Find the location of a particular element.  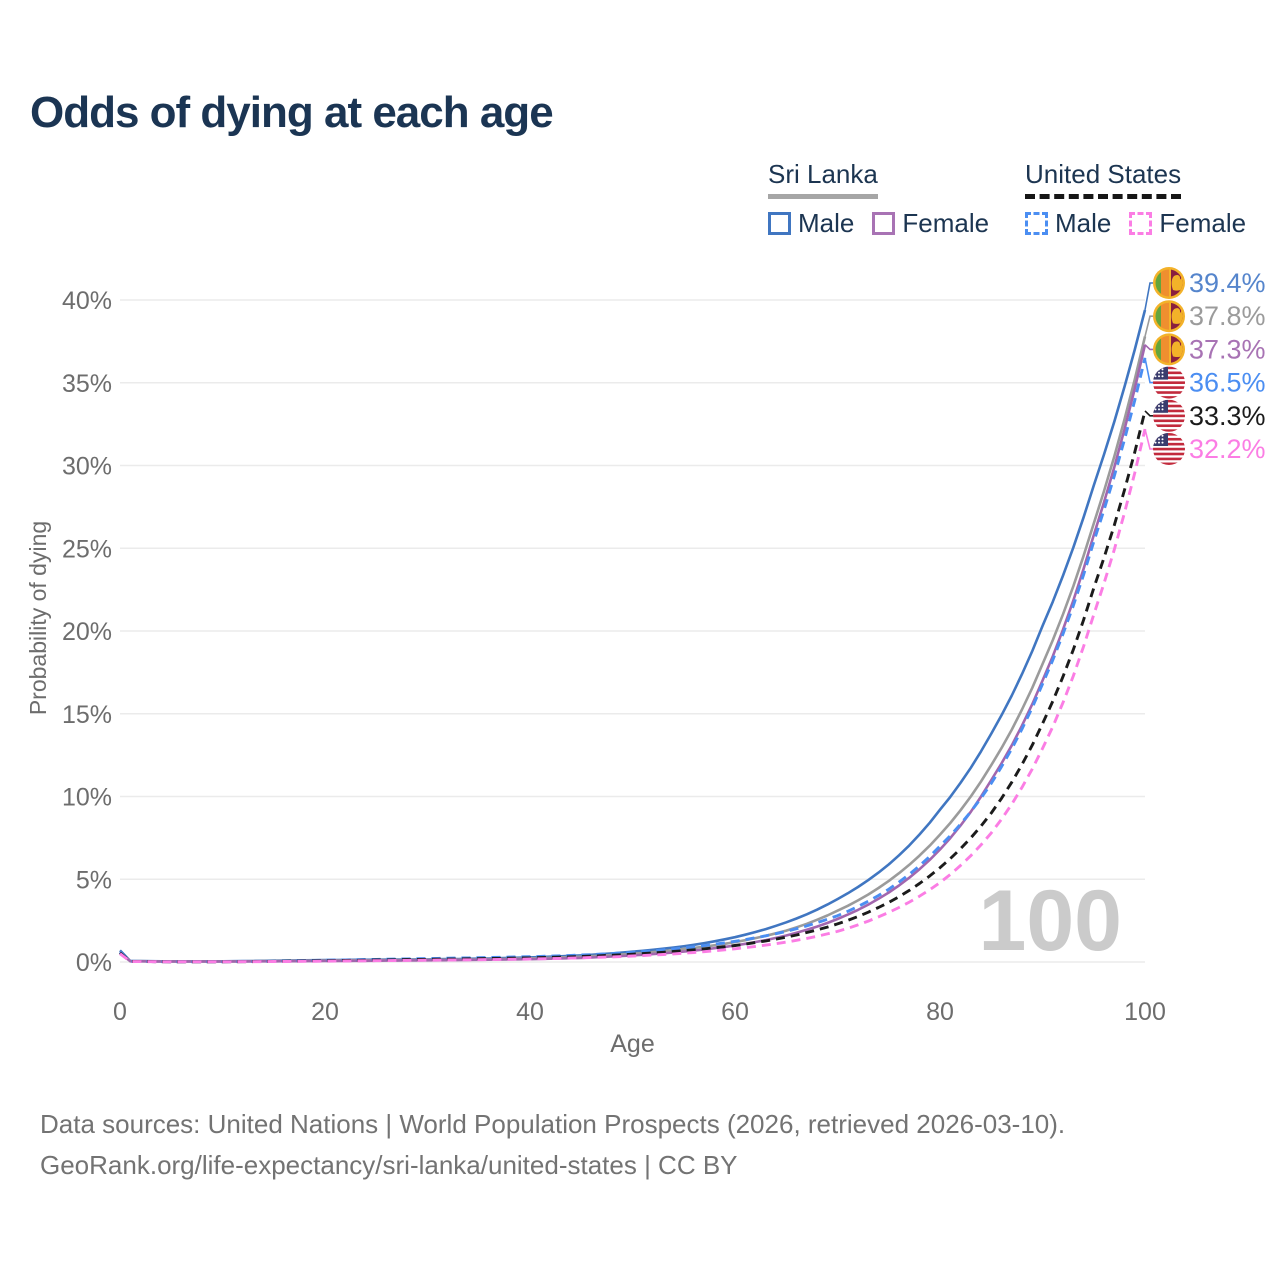

y-tick-label-25: 25% is located at coordinates (87, 549).